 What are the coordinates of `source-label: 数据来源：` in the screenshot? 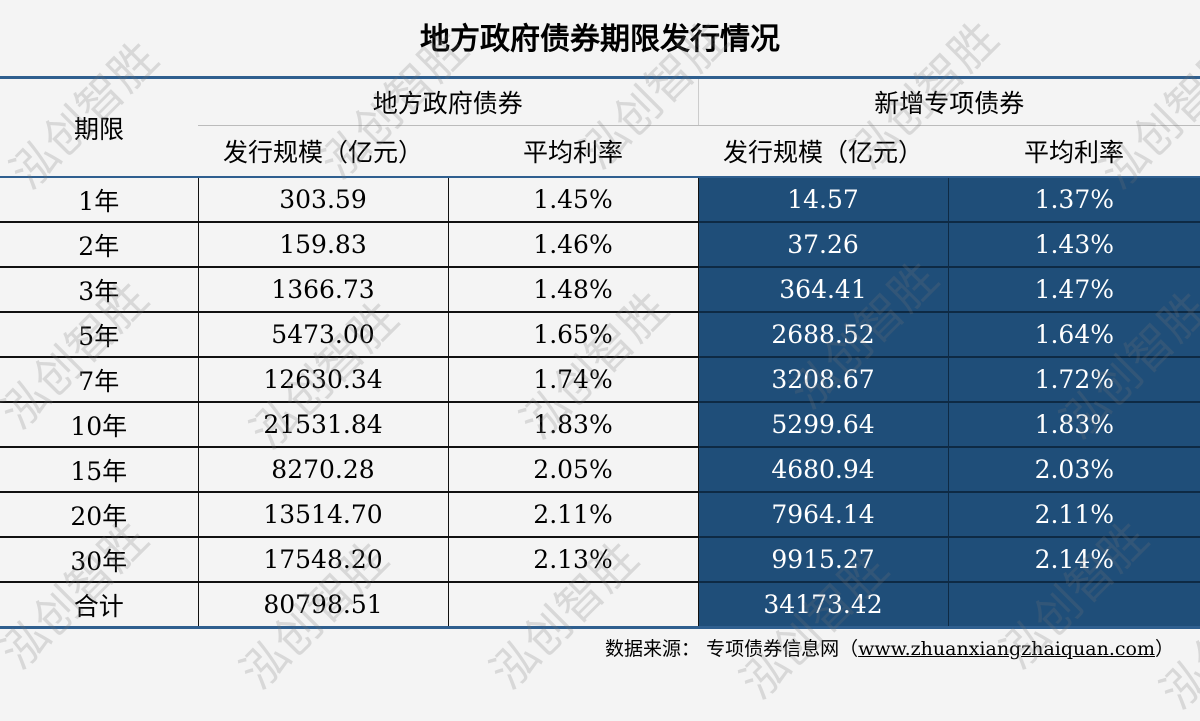 It's located at (653, 649).